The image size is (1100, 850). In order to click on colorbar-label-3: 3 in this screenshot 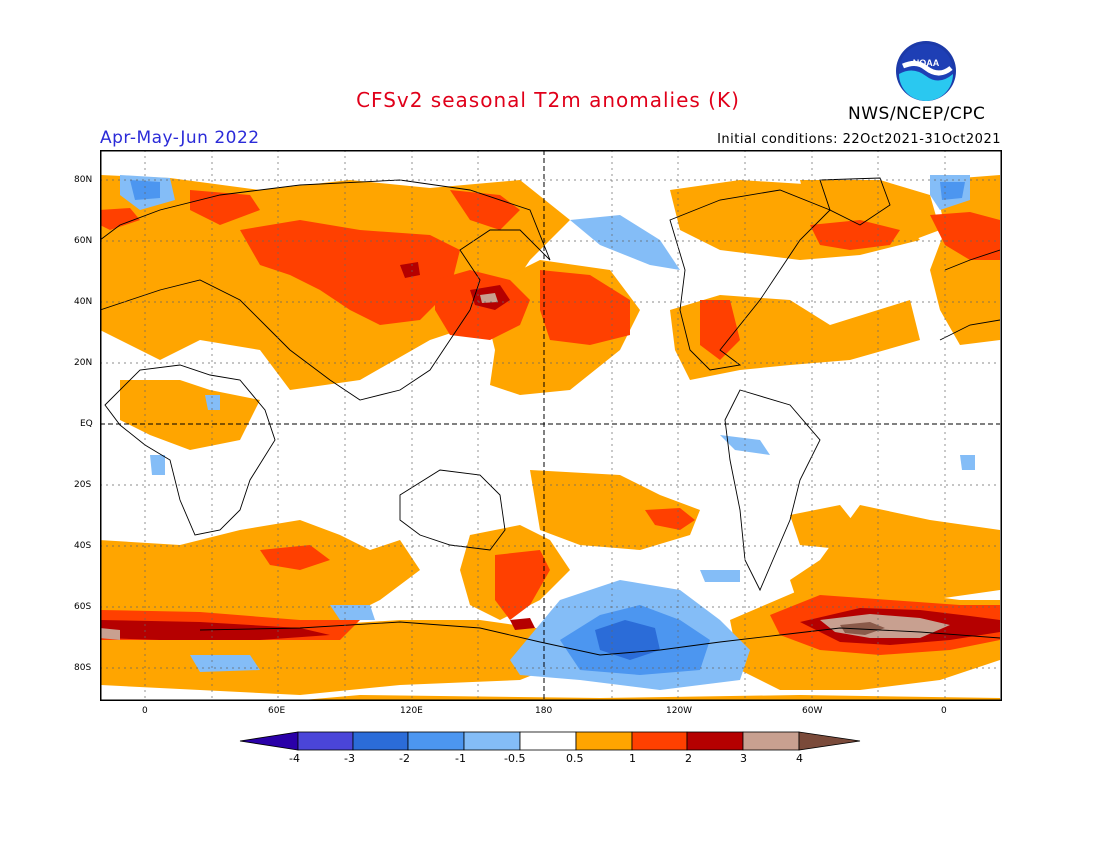, I will do `click(743, 758)`.